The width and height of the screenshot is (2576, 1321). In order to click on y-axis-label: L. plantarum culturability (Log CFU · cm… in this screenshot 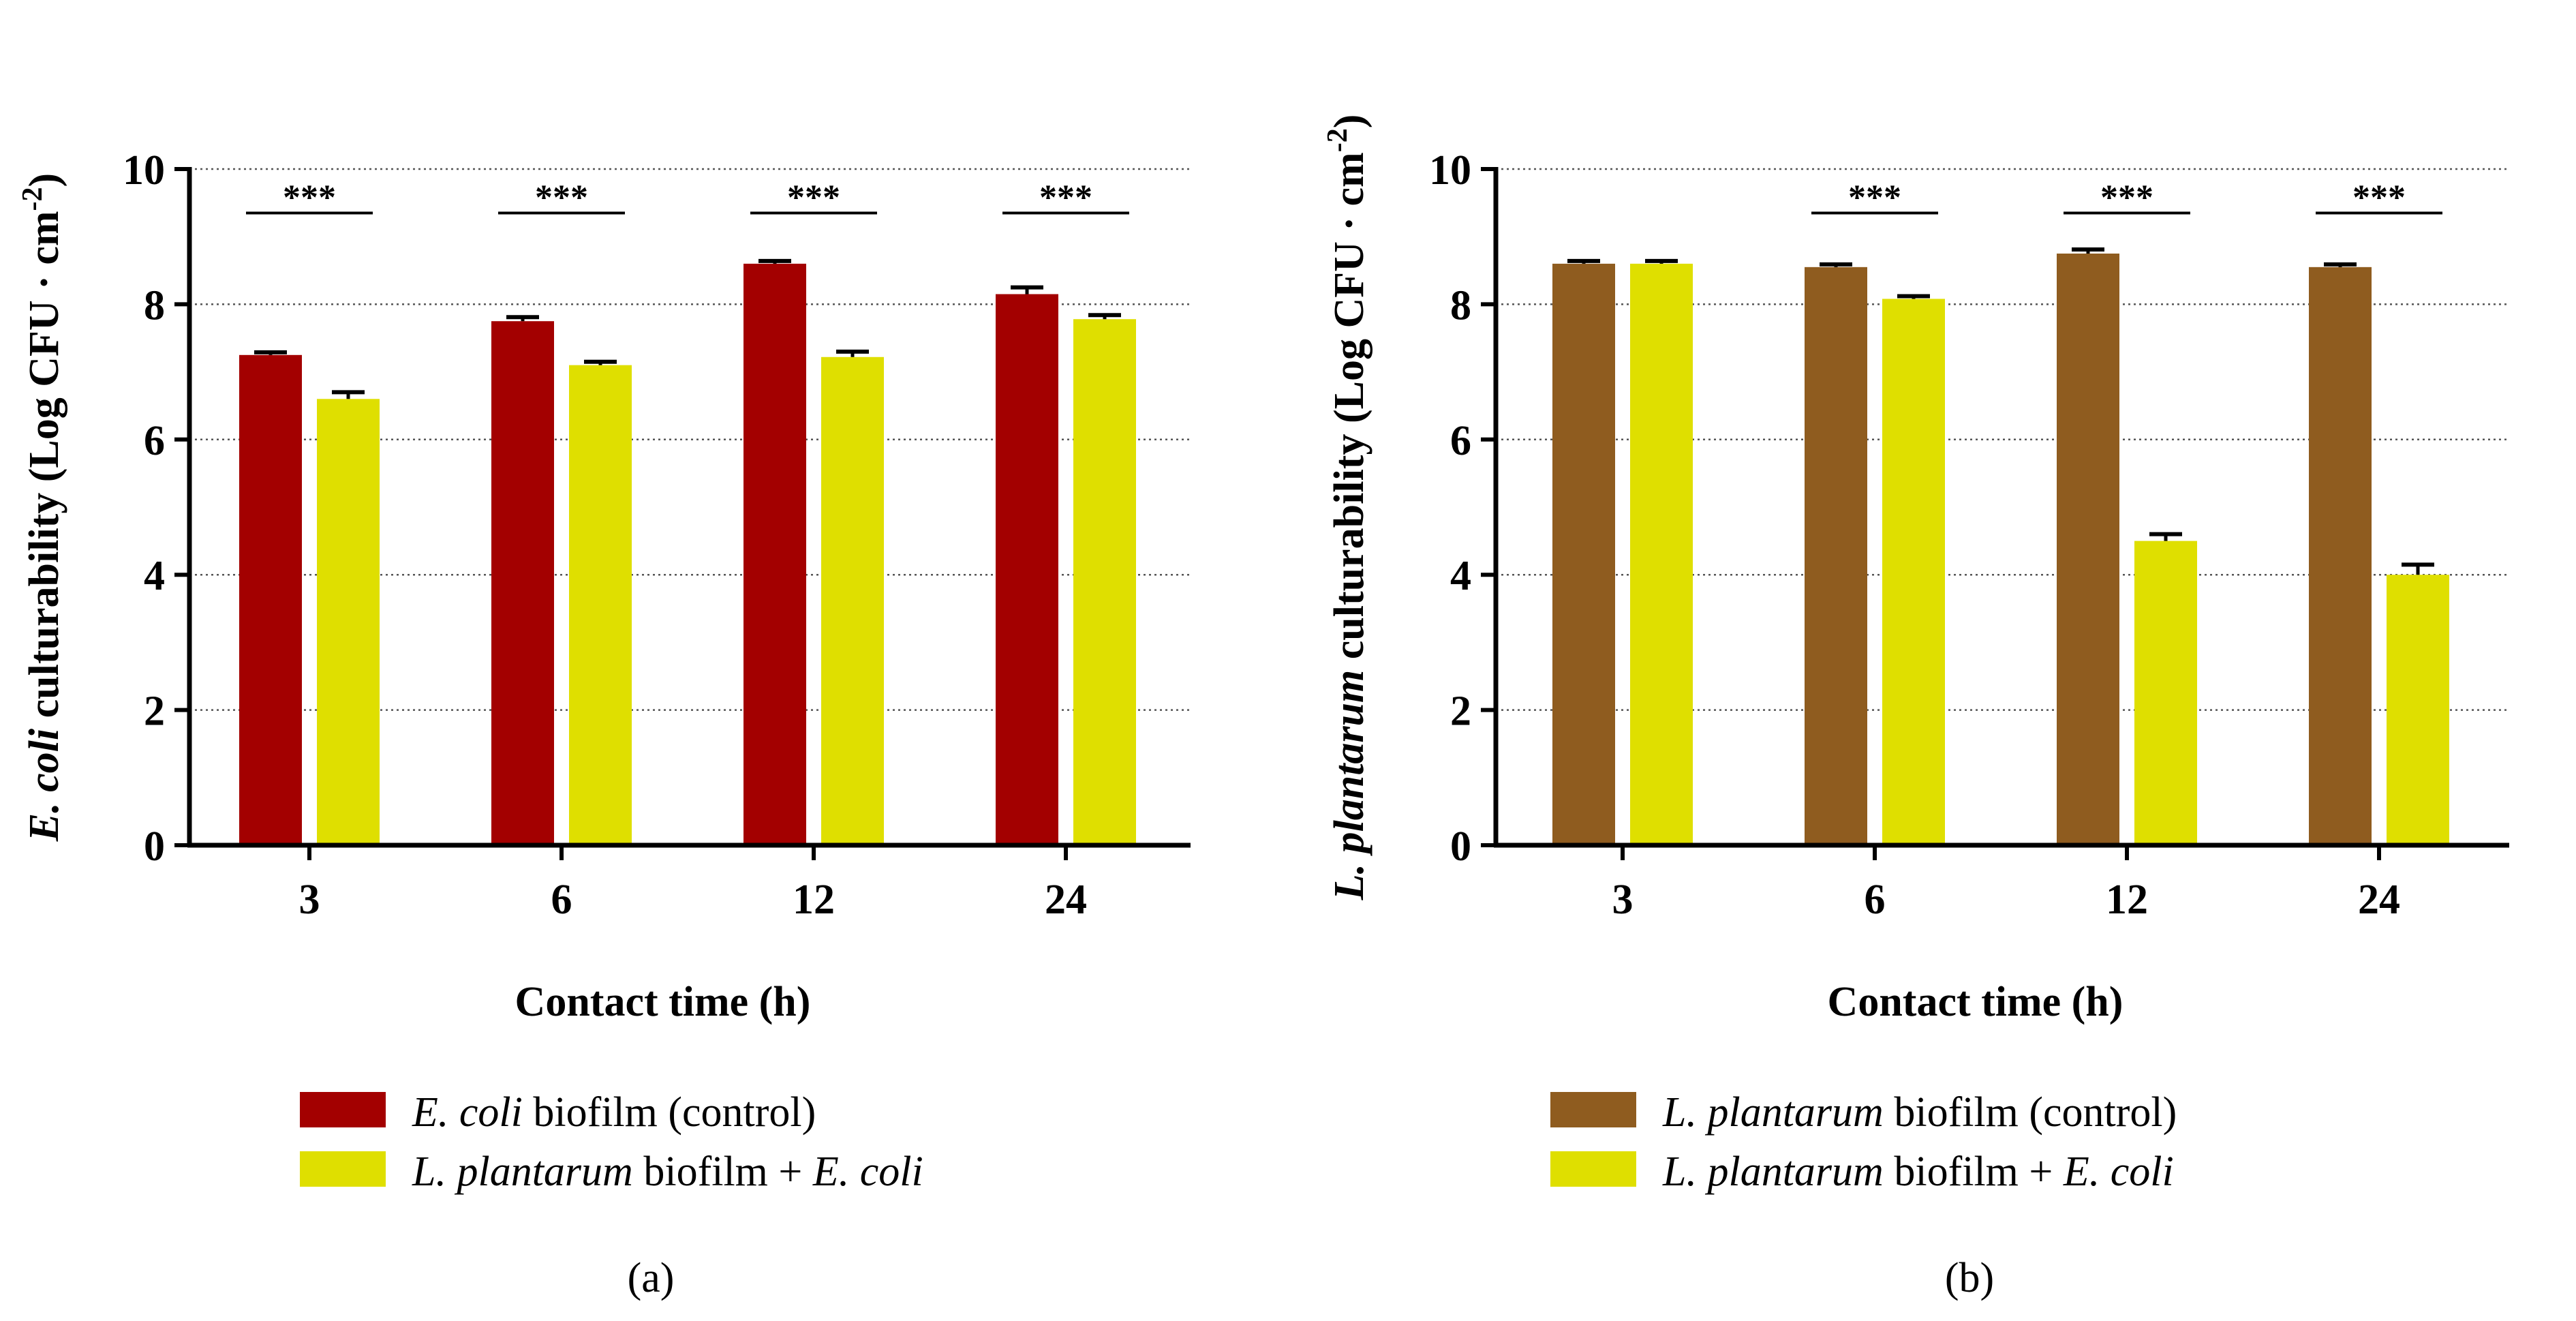, I will do `click(1347, 508)`.